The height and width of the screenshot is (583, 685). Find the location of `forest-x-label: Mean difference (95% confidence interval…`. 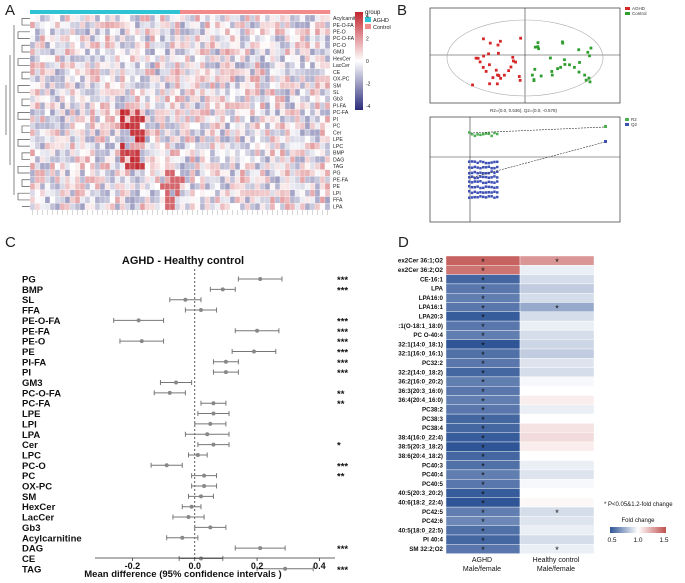

forest-x-label: Mean difference (95% confidence interval… is located at coordinates (182, 574).